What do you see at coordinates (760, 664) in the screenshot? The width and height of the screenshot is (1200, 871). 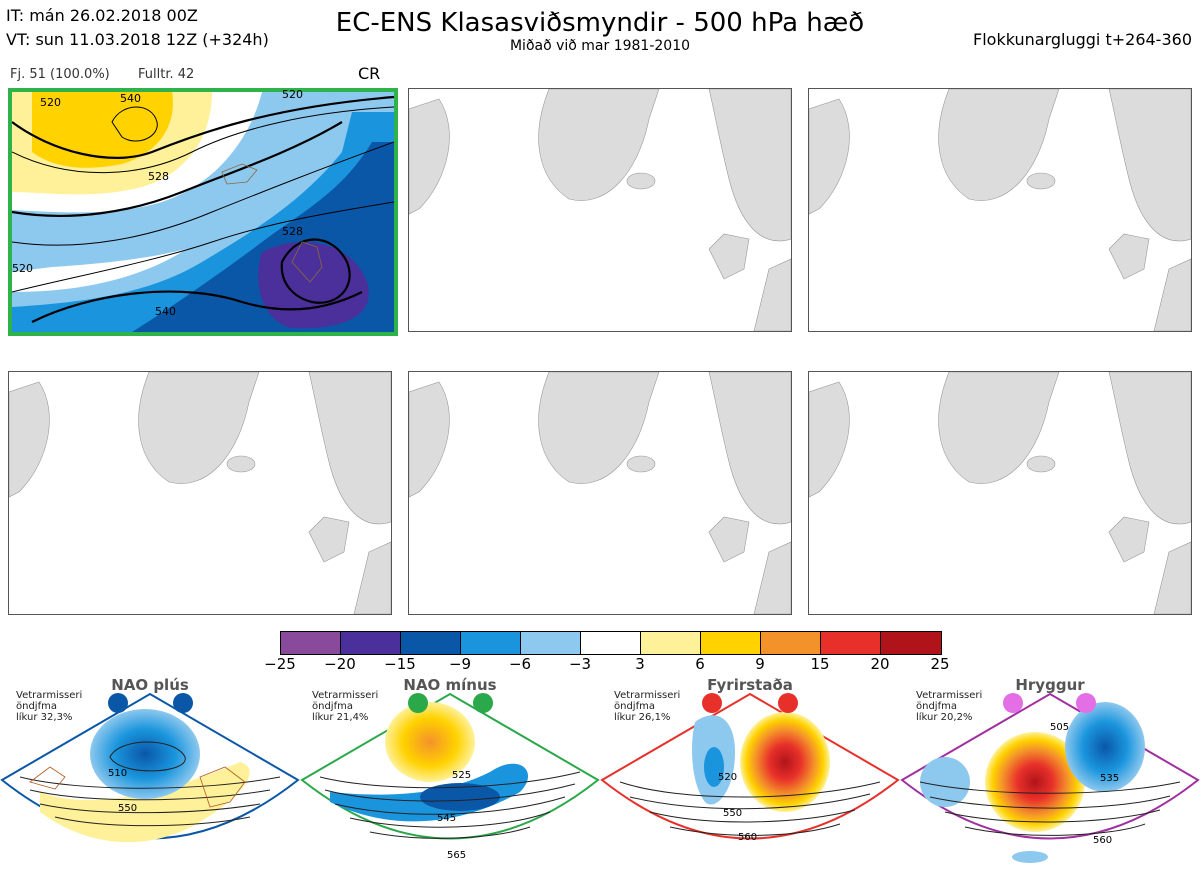 I see `colorbar-tick: 9` at bounding box center [760, 664].